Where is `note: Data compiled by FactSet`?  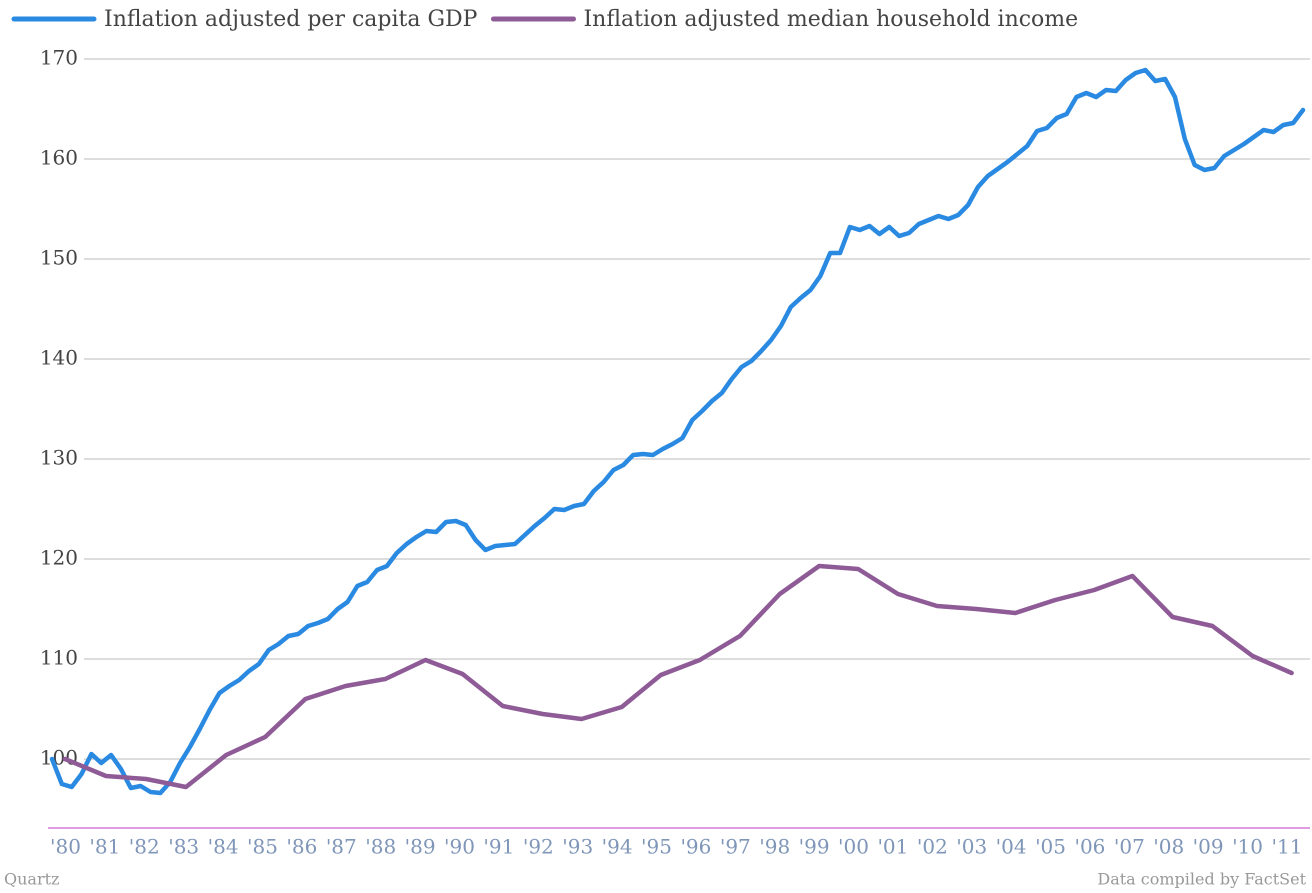
note: Data compiled by FactSet is located at coordinates (1201, 879).